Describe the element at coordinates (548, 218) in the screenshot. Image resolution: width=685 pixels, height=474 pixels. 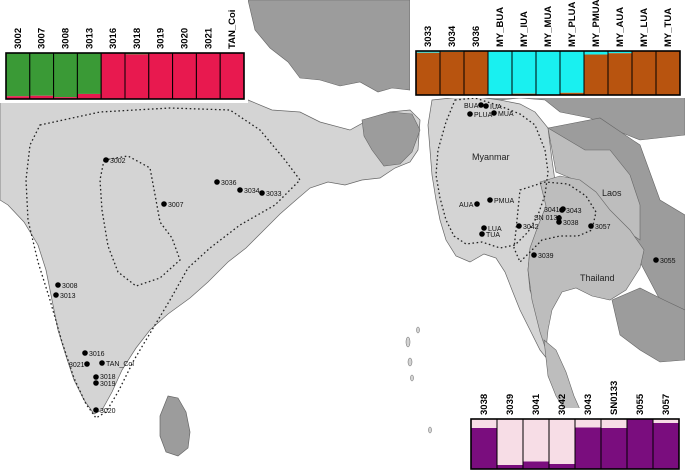
I see `site: SN 0133` at that location.